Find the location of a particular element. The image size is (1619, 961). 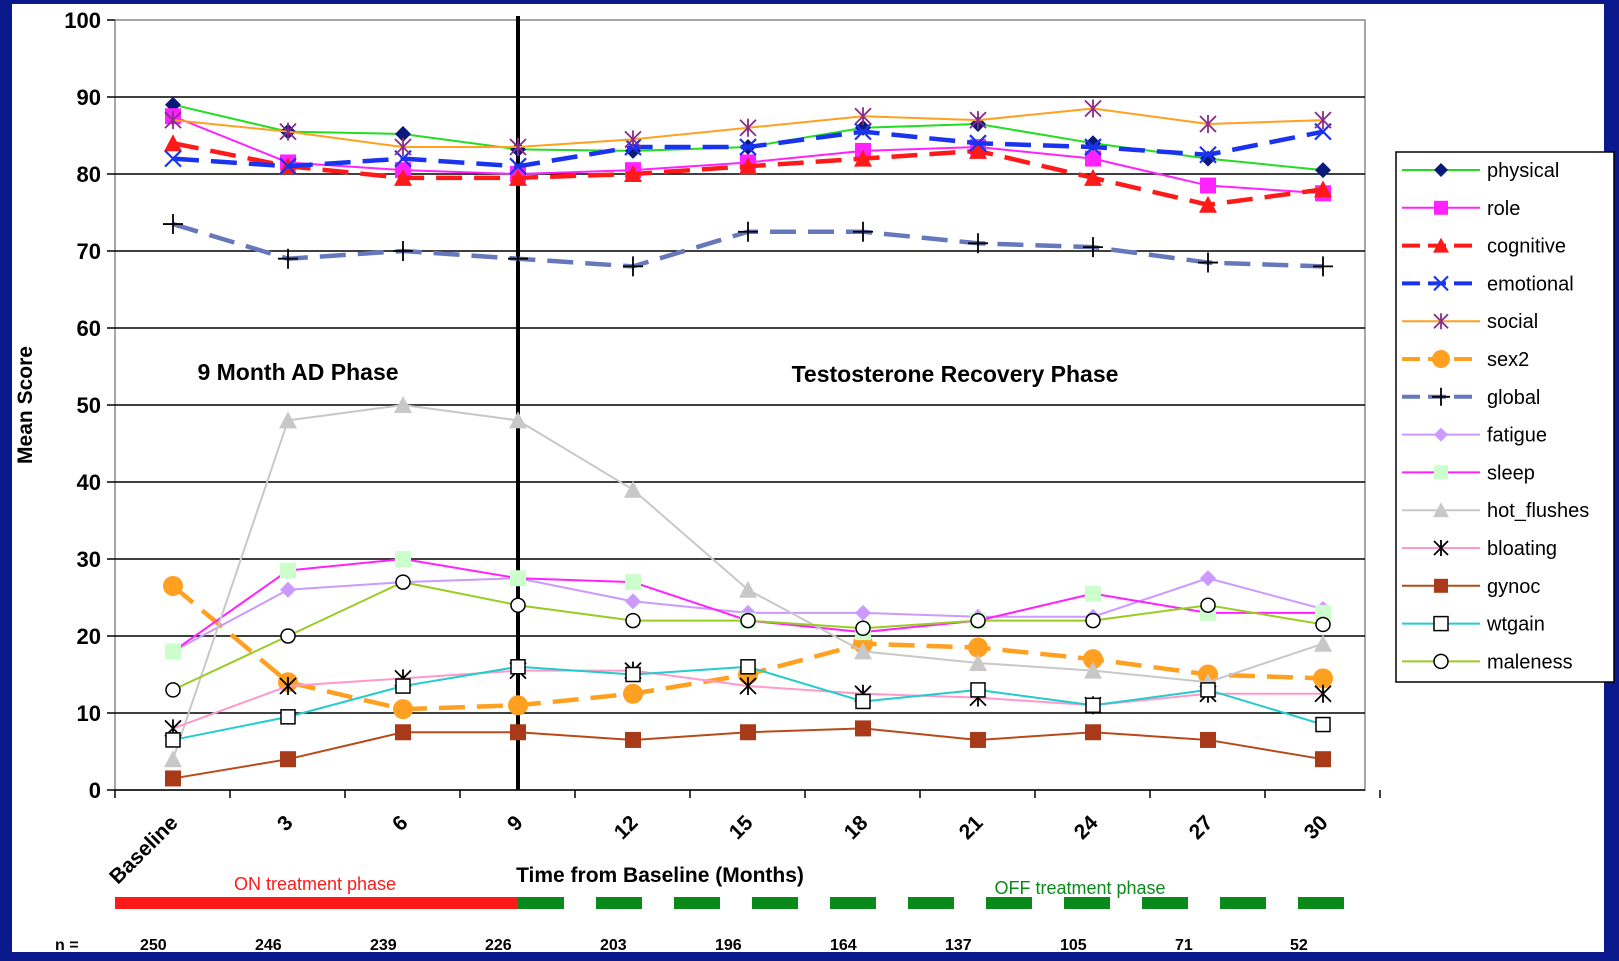

ytick-label-80: 80 is located at coordinates (89, 174).